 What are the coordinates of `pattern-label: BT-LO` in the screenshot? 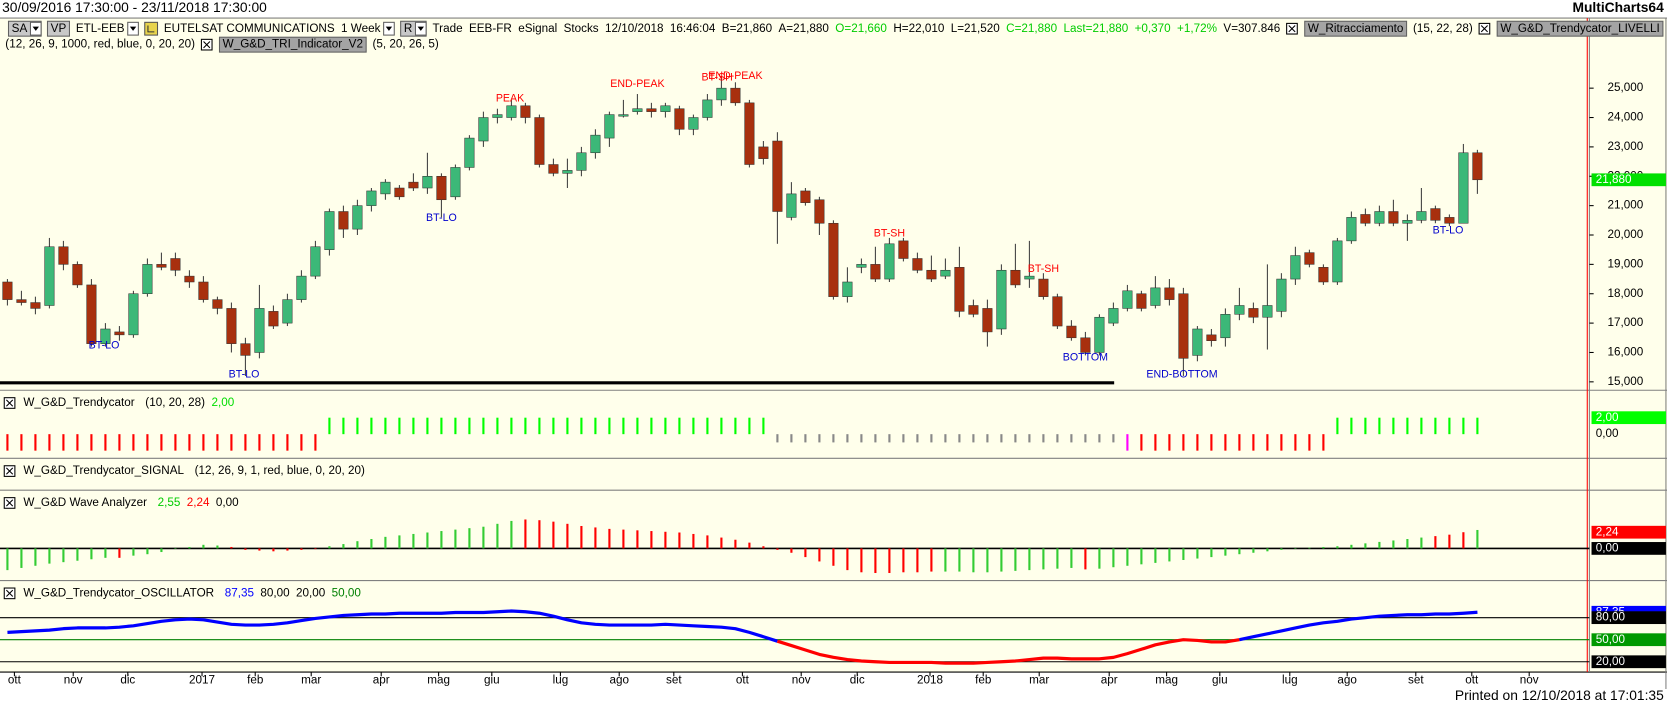 It's located at (104, 346).